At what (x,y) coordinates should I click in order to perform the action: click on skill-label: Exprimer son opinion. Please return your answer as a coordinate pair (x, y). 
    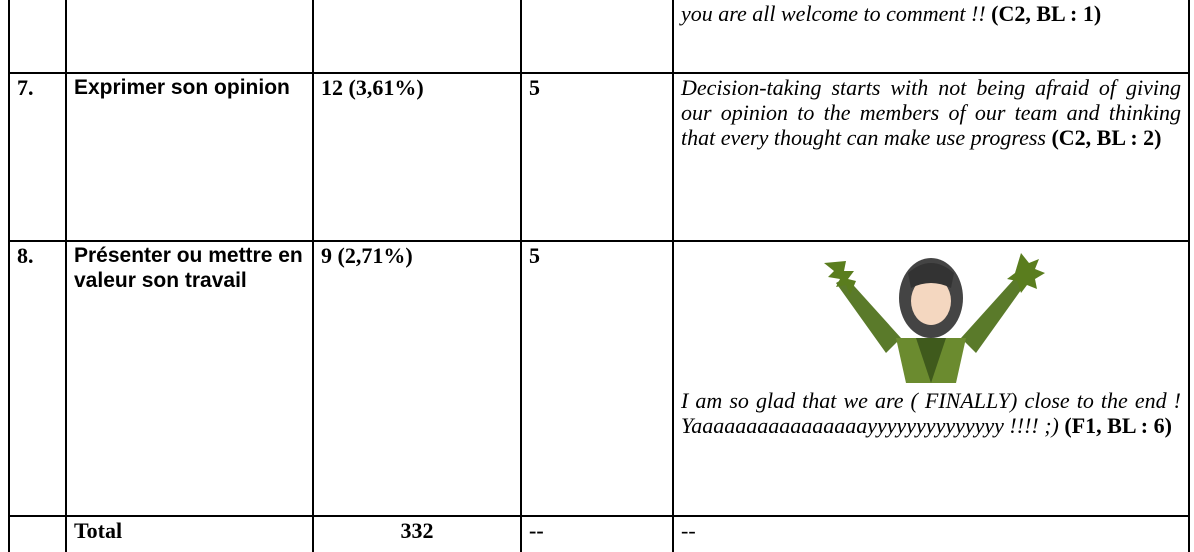
    Looking at the image, I should click on (189, 157).